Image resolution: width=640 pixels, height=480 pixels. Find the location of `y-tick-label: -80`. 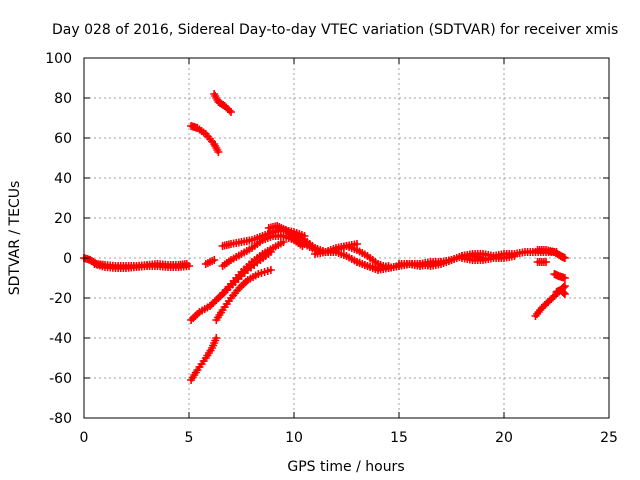

y-tick-label: -80 is located at coordinates (60, 419).